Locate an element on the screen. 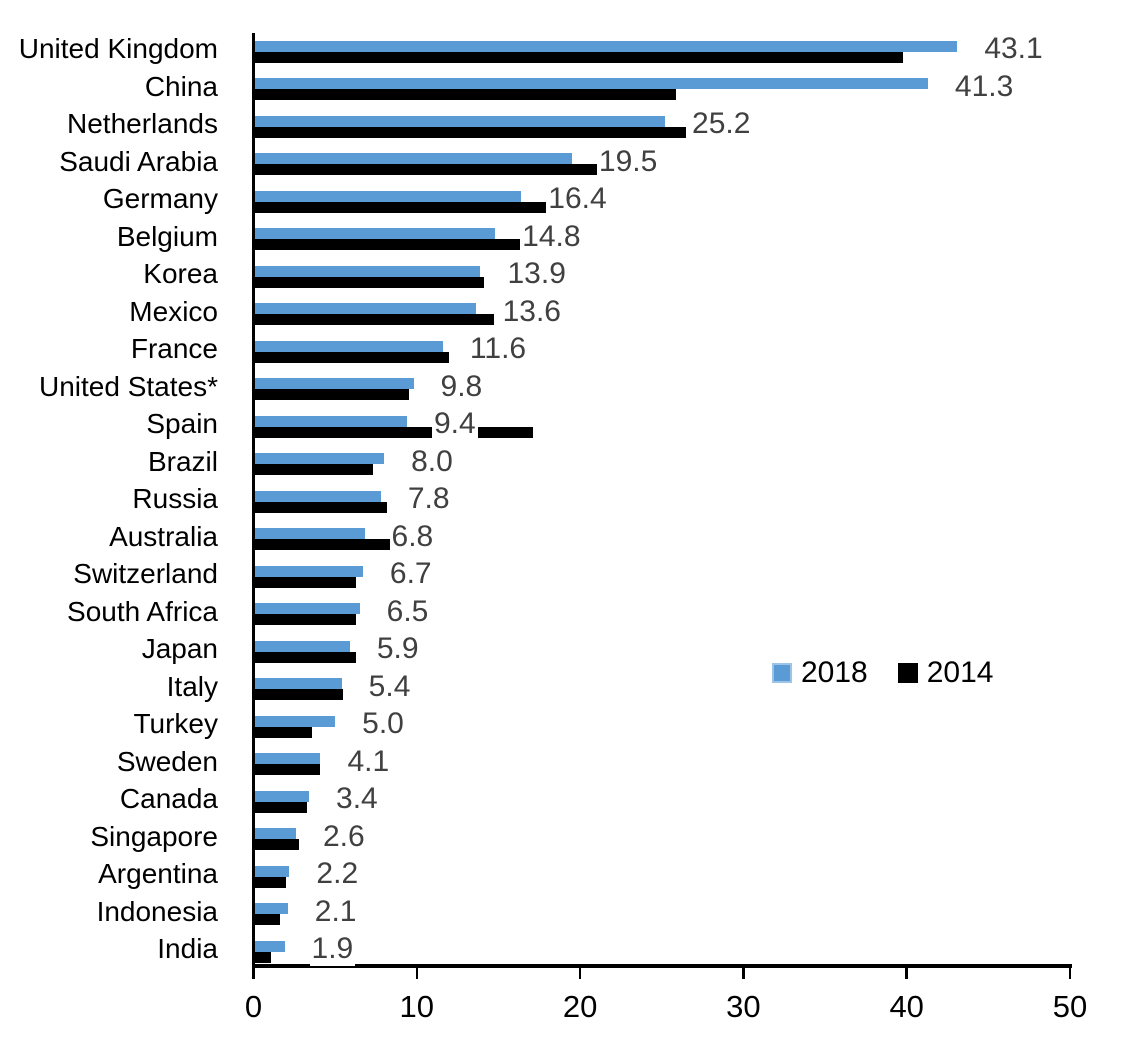 Image resolution: width=1123 pixels, height=1041 pixels. category-label: United States* is located at coordinates (128, 386).